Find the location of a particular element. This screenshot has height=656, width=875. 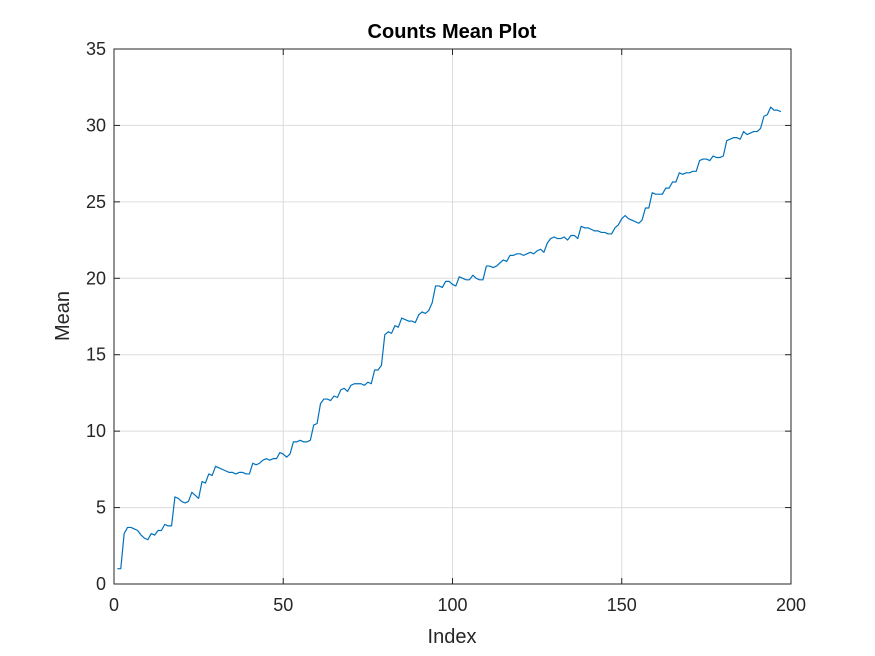

y-tick-label: 5 is located at coordinates (101, 508).